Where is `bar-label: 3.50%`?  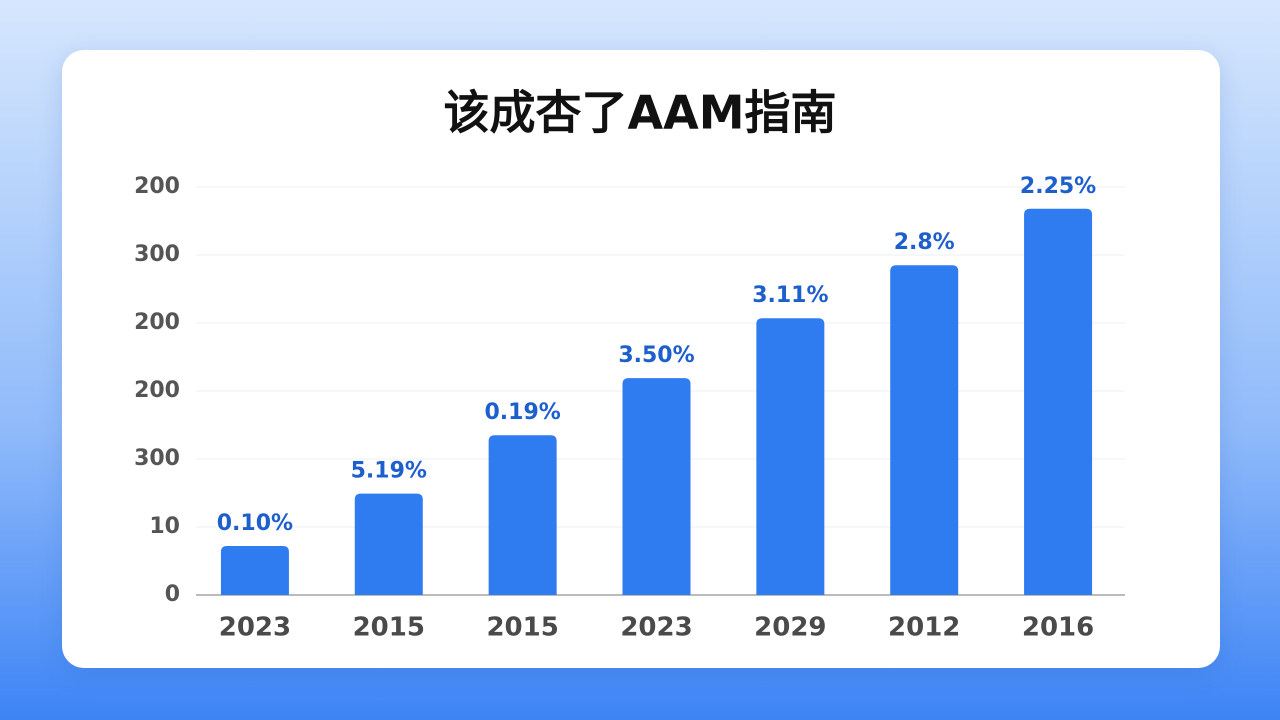
bar-label: 3.50% is located at coordinates (656, 355).